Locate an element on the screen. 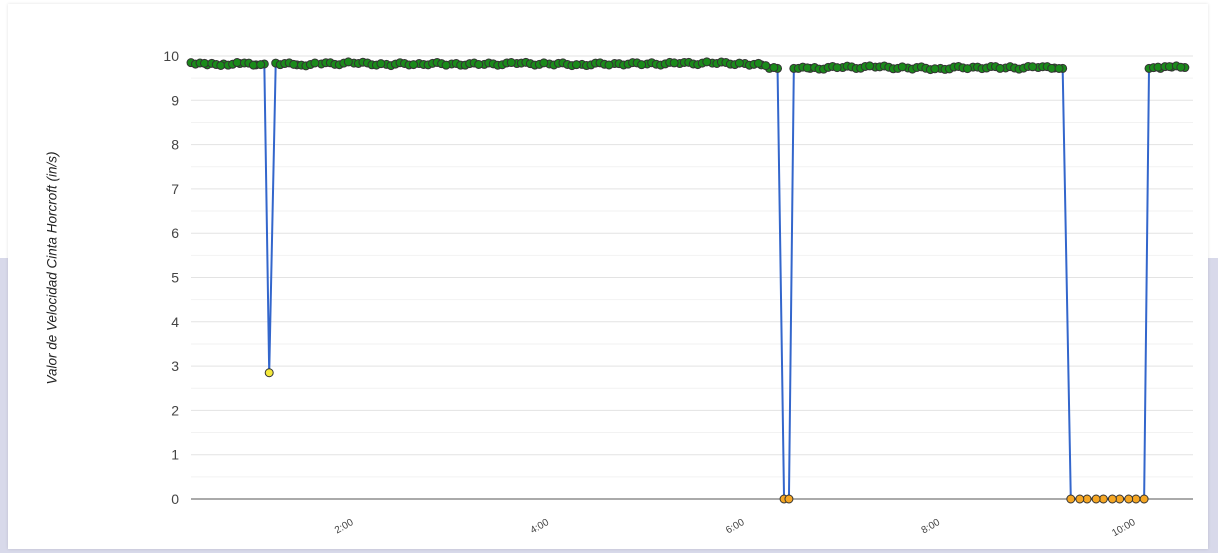  y-tick-label: 5 is located at coordinates (175, 278).